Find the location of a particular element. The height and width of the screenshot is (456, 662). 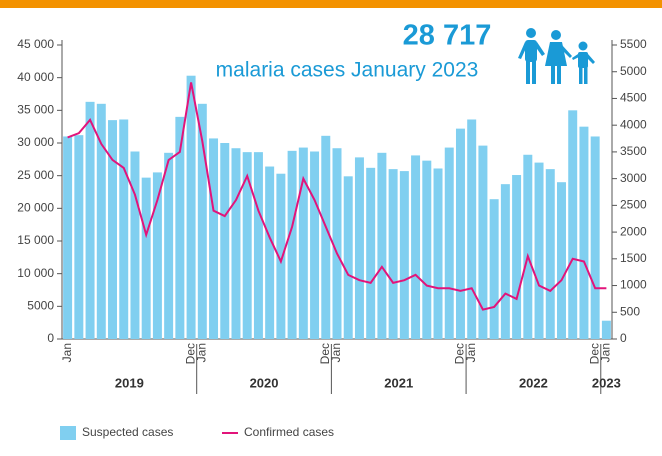

year-label: 2023 is located at coordinates (606, 382).